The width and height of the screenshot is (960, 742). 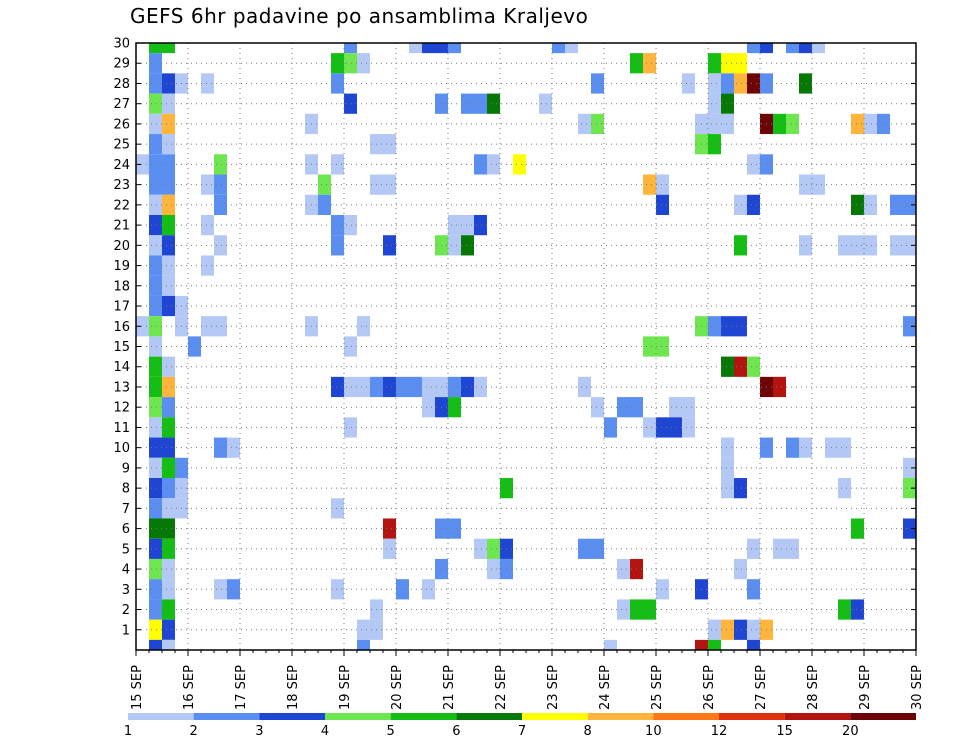 What do you see at coordinates (126, 509) in the screenshot?
I see `y-tick-label: 7` at bounding box center [126, 509].